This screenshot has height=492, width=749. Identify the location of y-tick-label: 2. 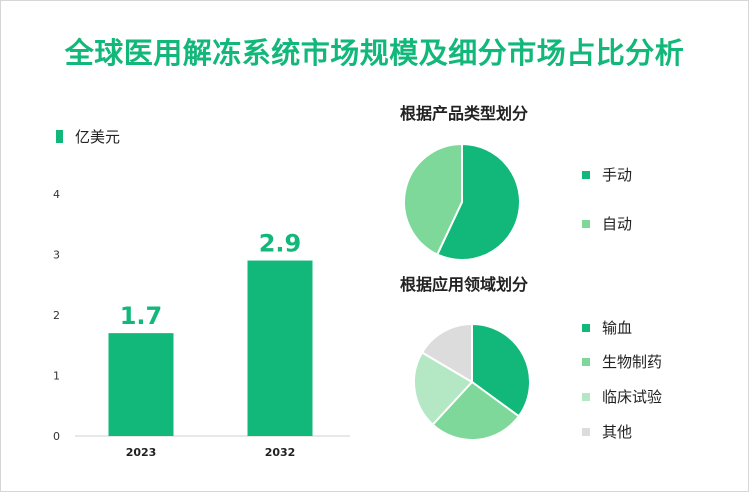
(56, 315).